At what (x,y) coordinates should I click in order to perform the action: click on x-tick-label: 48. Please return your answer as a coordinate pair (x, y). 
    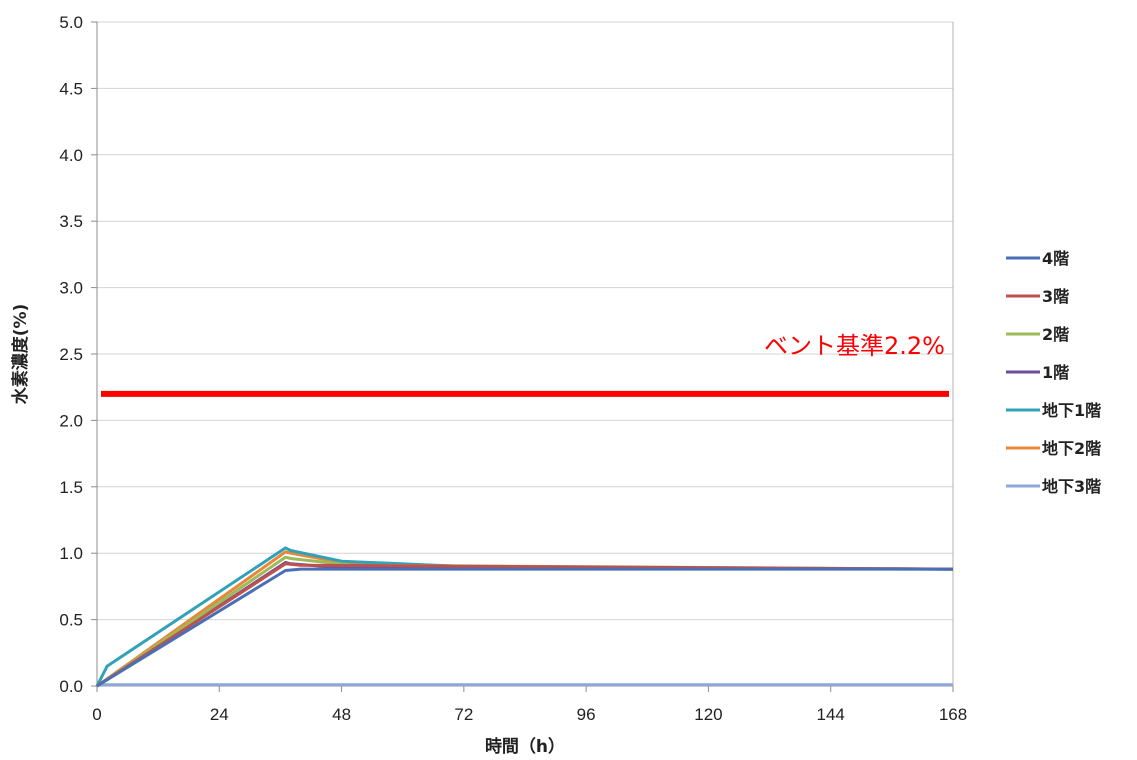
    Looking at the image, I should click on (341, 714).